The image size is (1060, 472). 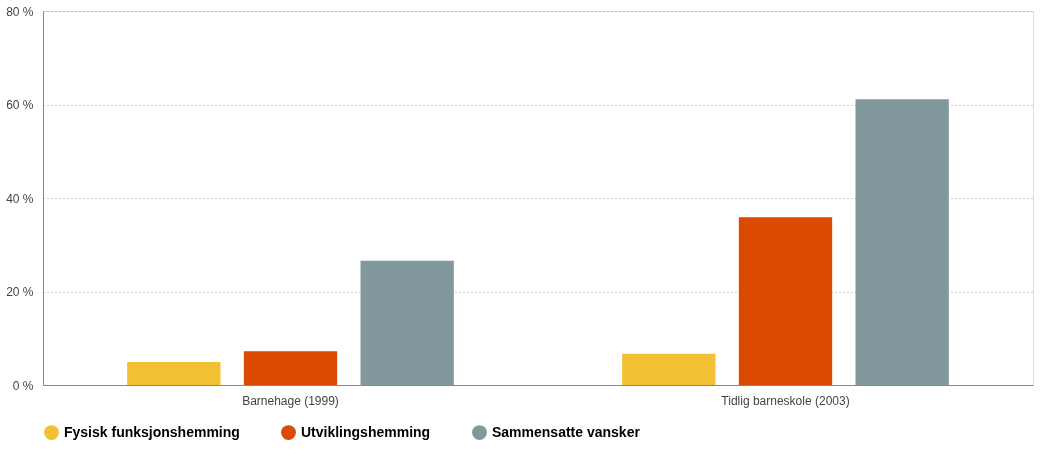 I want to click on y-tick-label: 0 %, so click(x=23, y=385).